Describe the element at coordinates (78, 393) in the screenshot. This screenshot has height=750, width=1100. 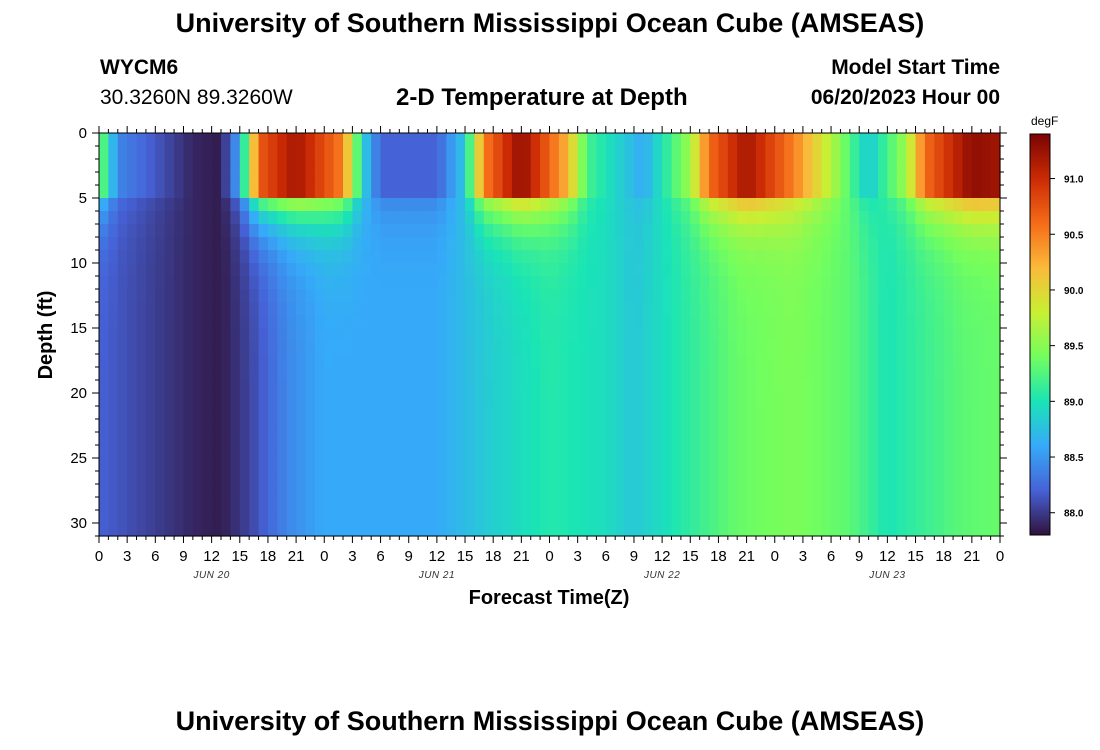
I see `y-tick-label: 20` at that location.